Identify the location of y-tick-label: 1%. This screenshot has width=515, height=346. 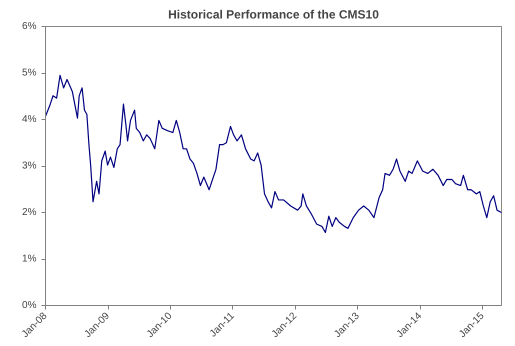
(29, 259).